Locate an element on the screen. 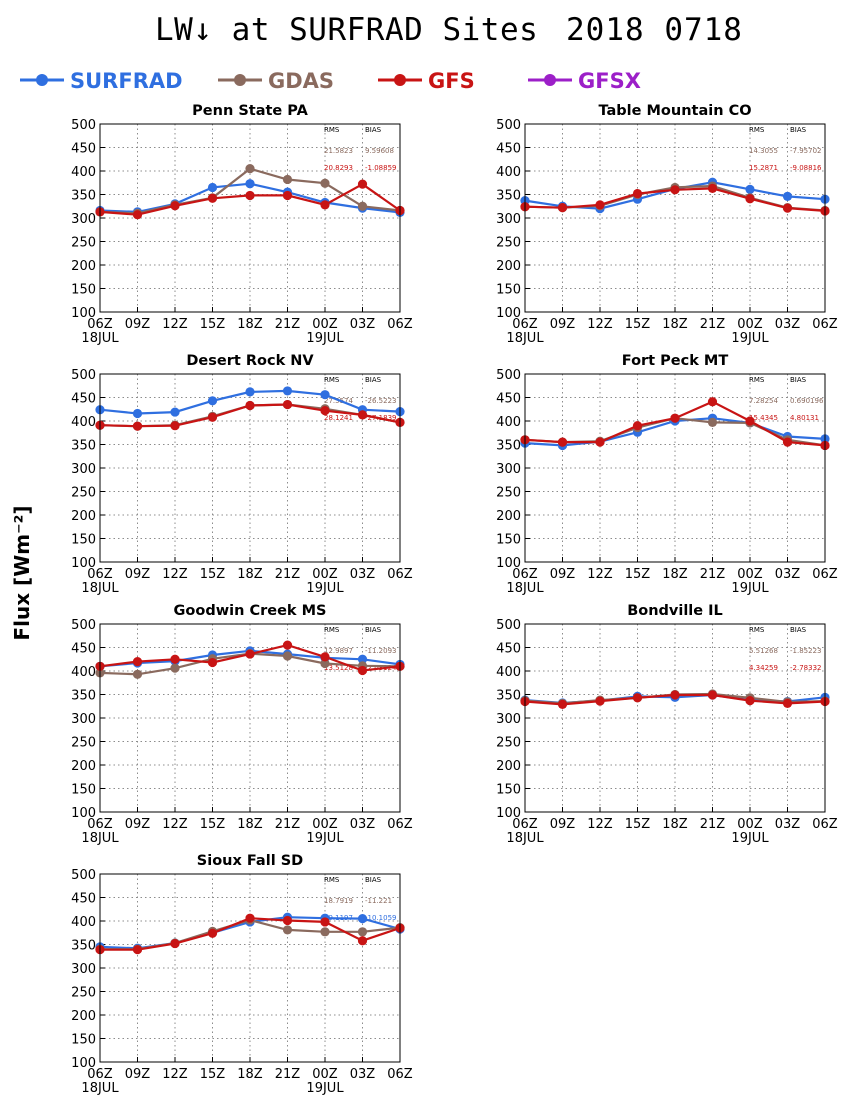  series-gfs is located at coordinates (250, 658).